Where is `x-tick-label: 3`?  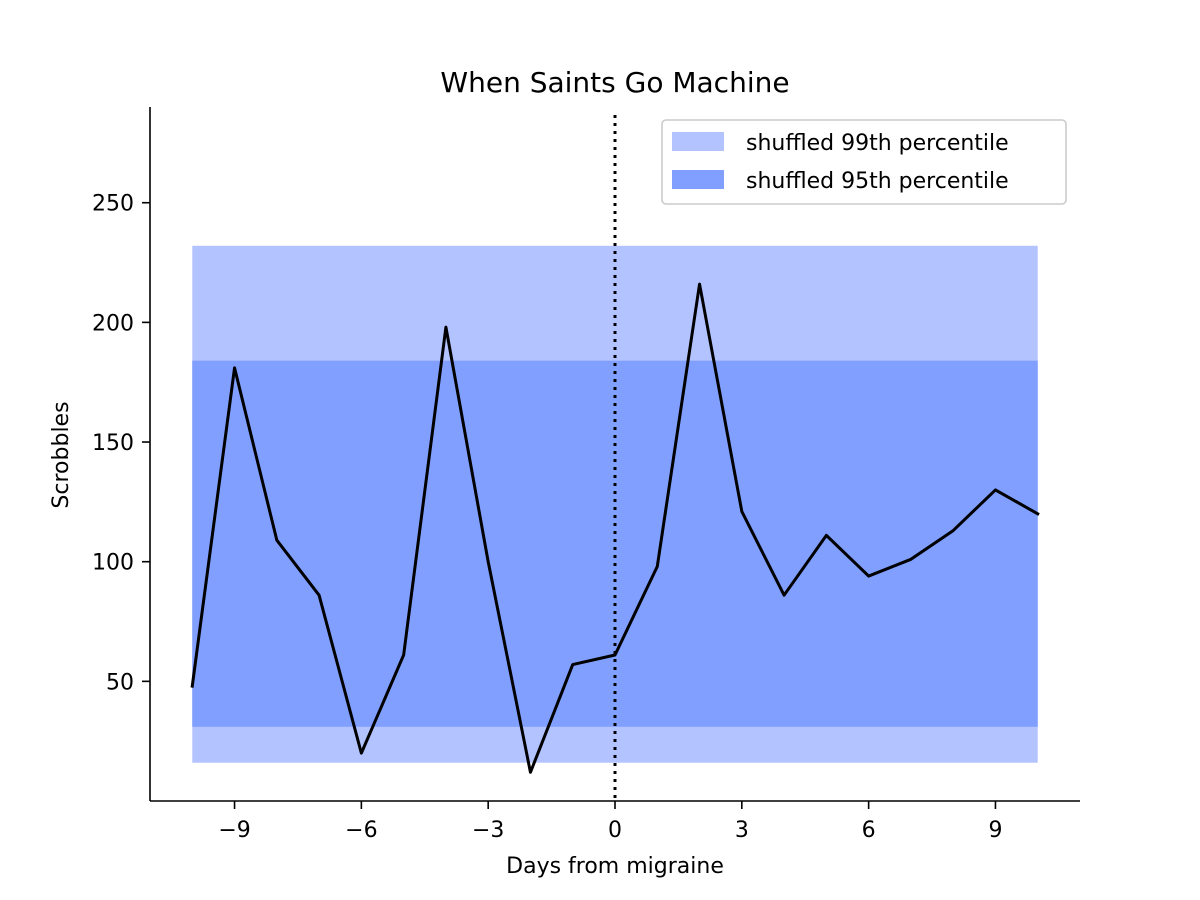 x-tick-label: 3 is located at coordinates (742, 830).